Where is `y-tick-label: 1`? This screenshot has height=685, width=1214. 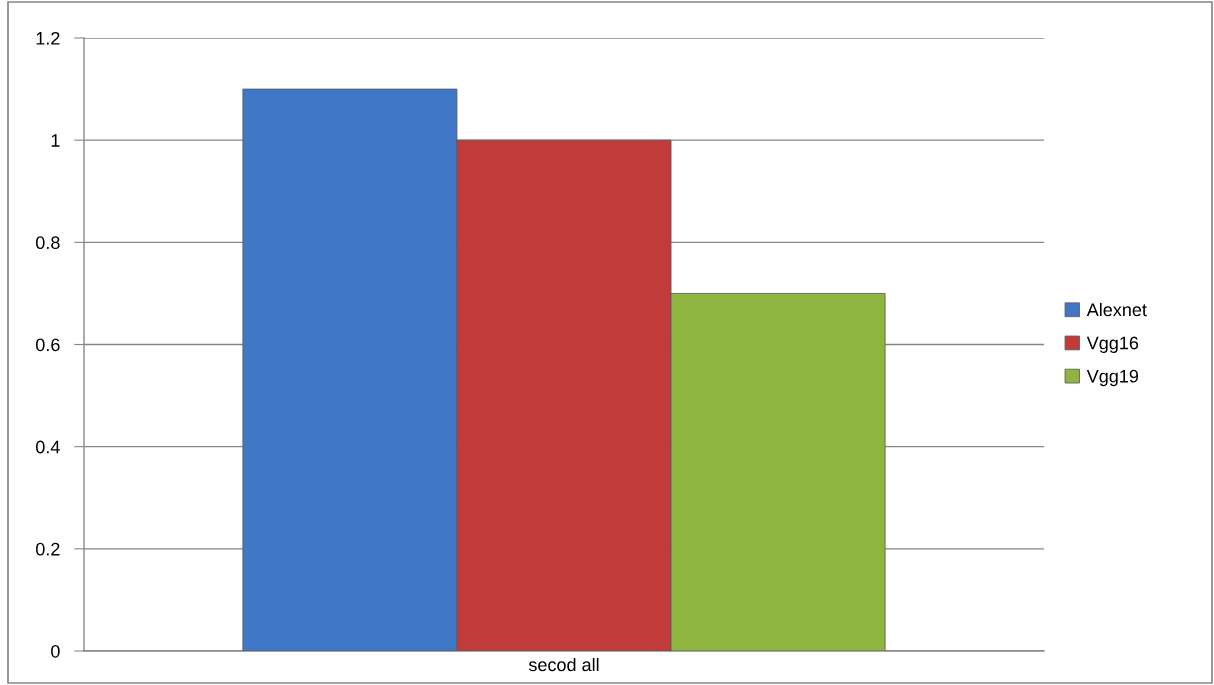
y-tick-label: 1 is located at coordinates (55, 140).